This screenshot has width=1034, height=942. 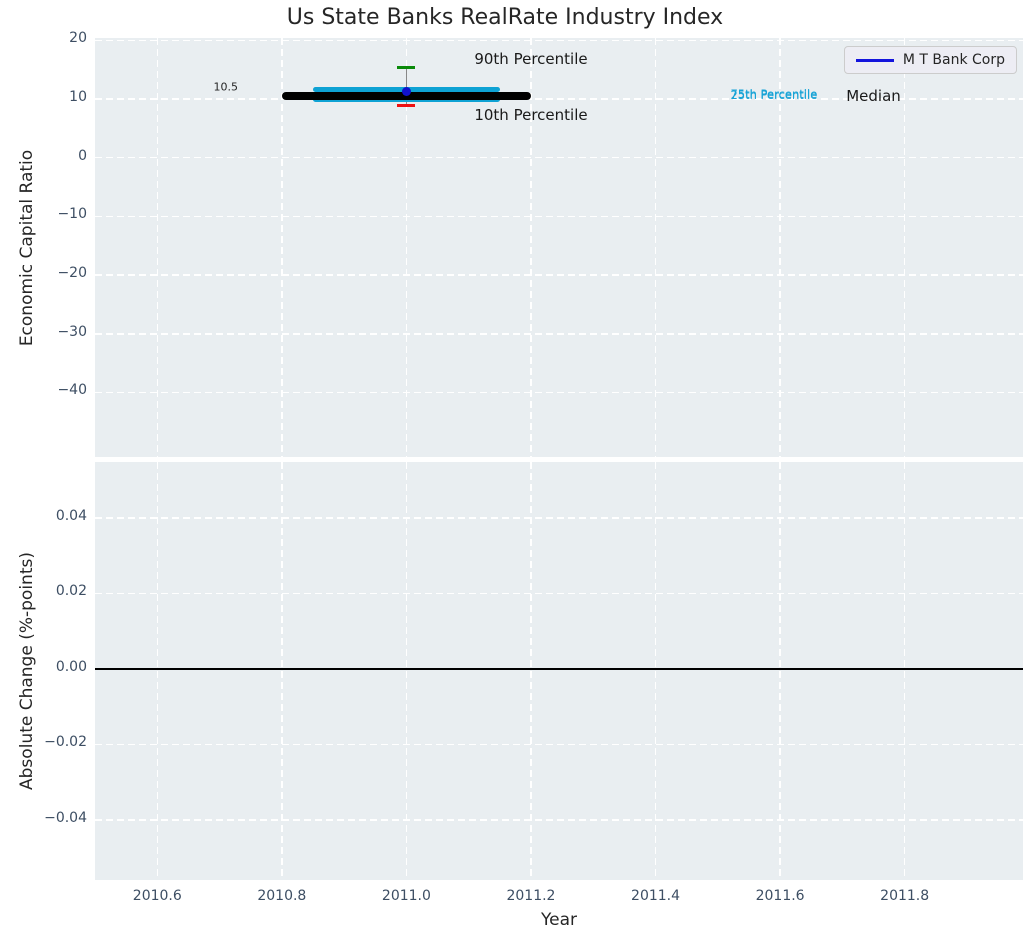 I want to click on y-tick-label: −40, so click(x=72, y=390).